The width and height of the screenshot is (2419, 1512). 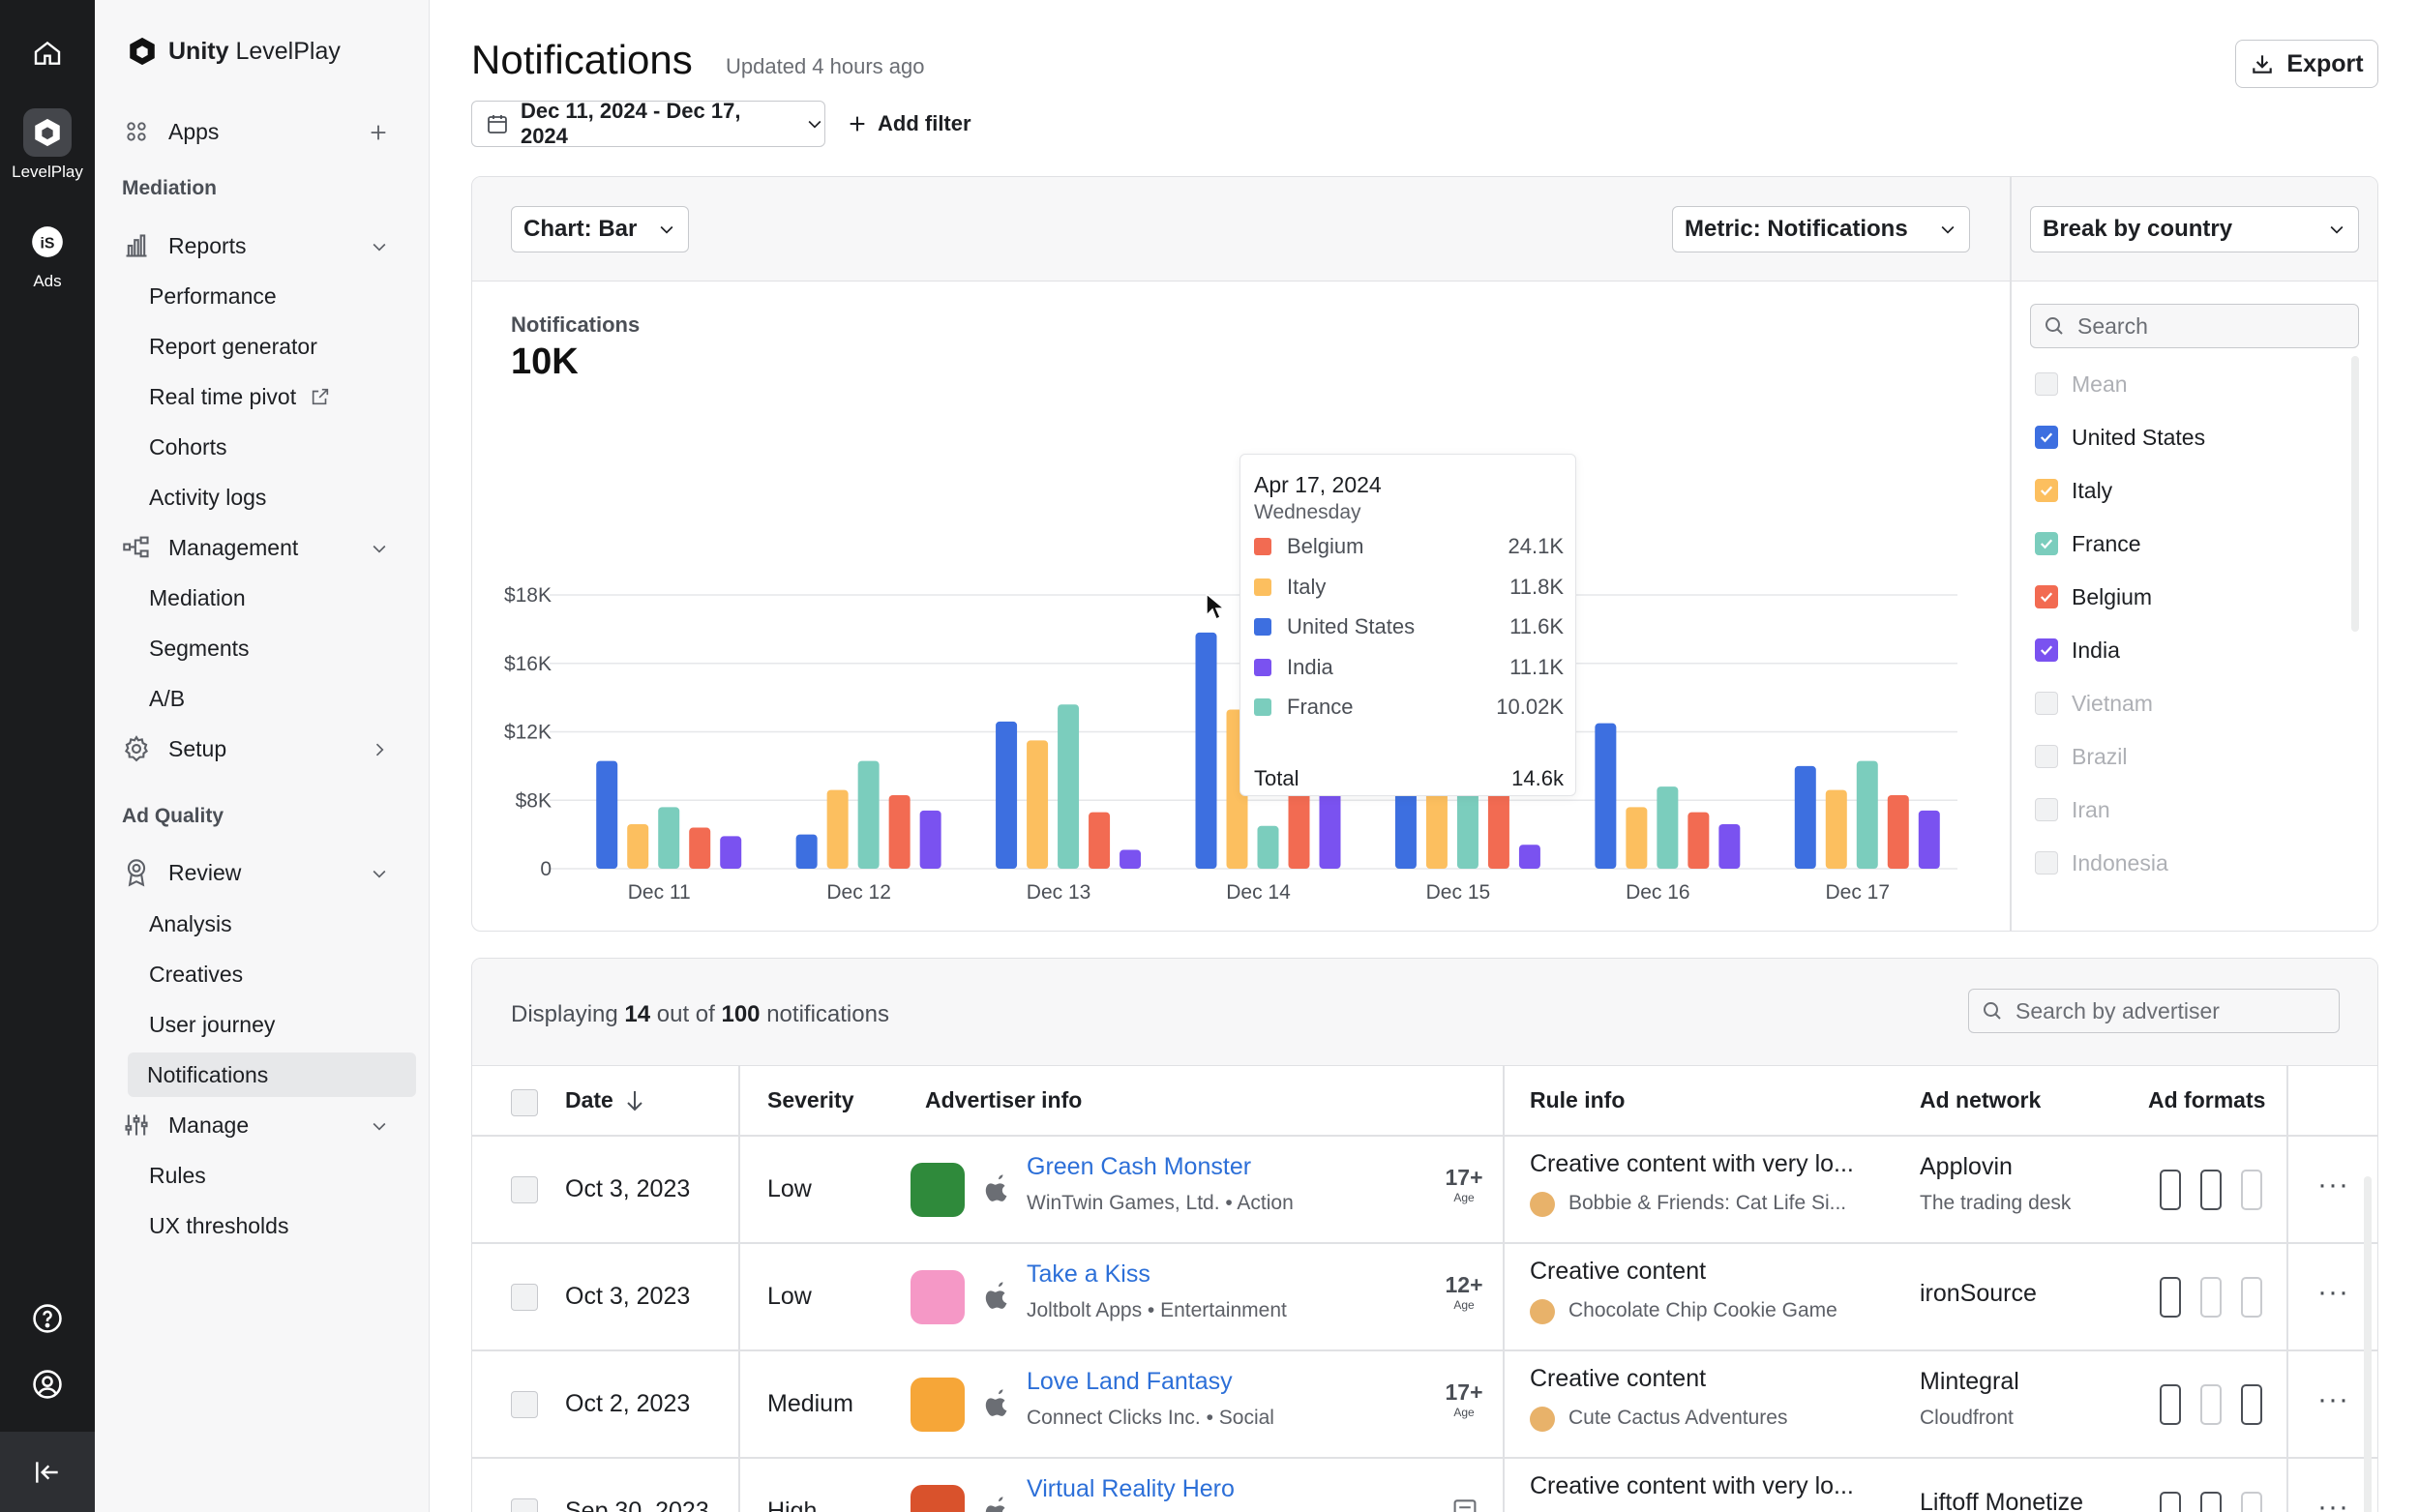 What do you see at coordinates (2077, 650) in the screenshot?
I see `country-option: India` at bounding box center [2077, 650].